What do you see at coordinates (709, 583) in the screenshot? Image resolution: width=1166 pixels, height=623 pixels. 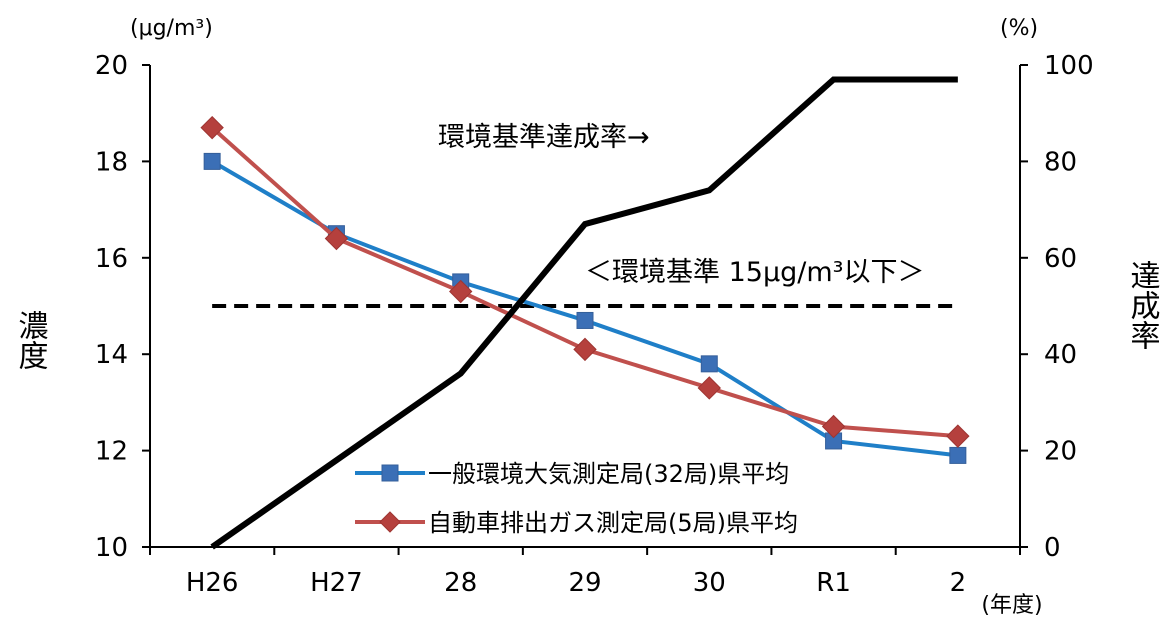 I see `x-tick-label: 30` at bounding box center [709, 583].